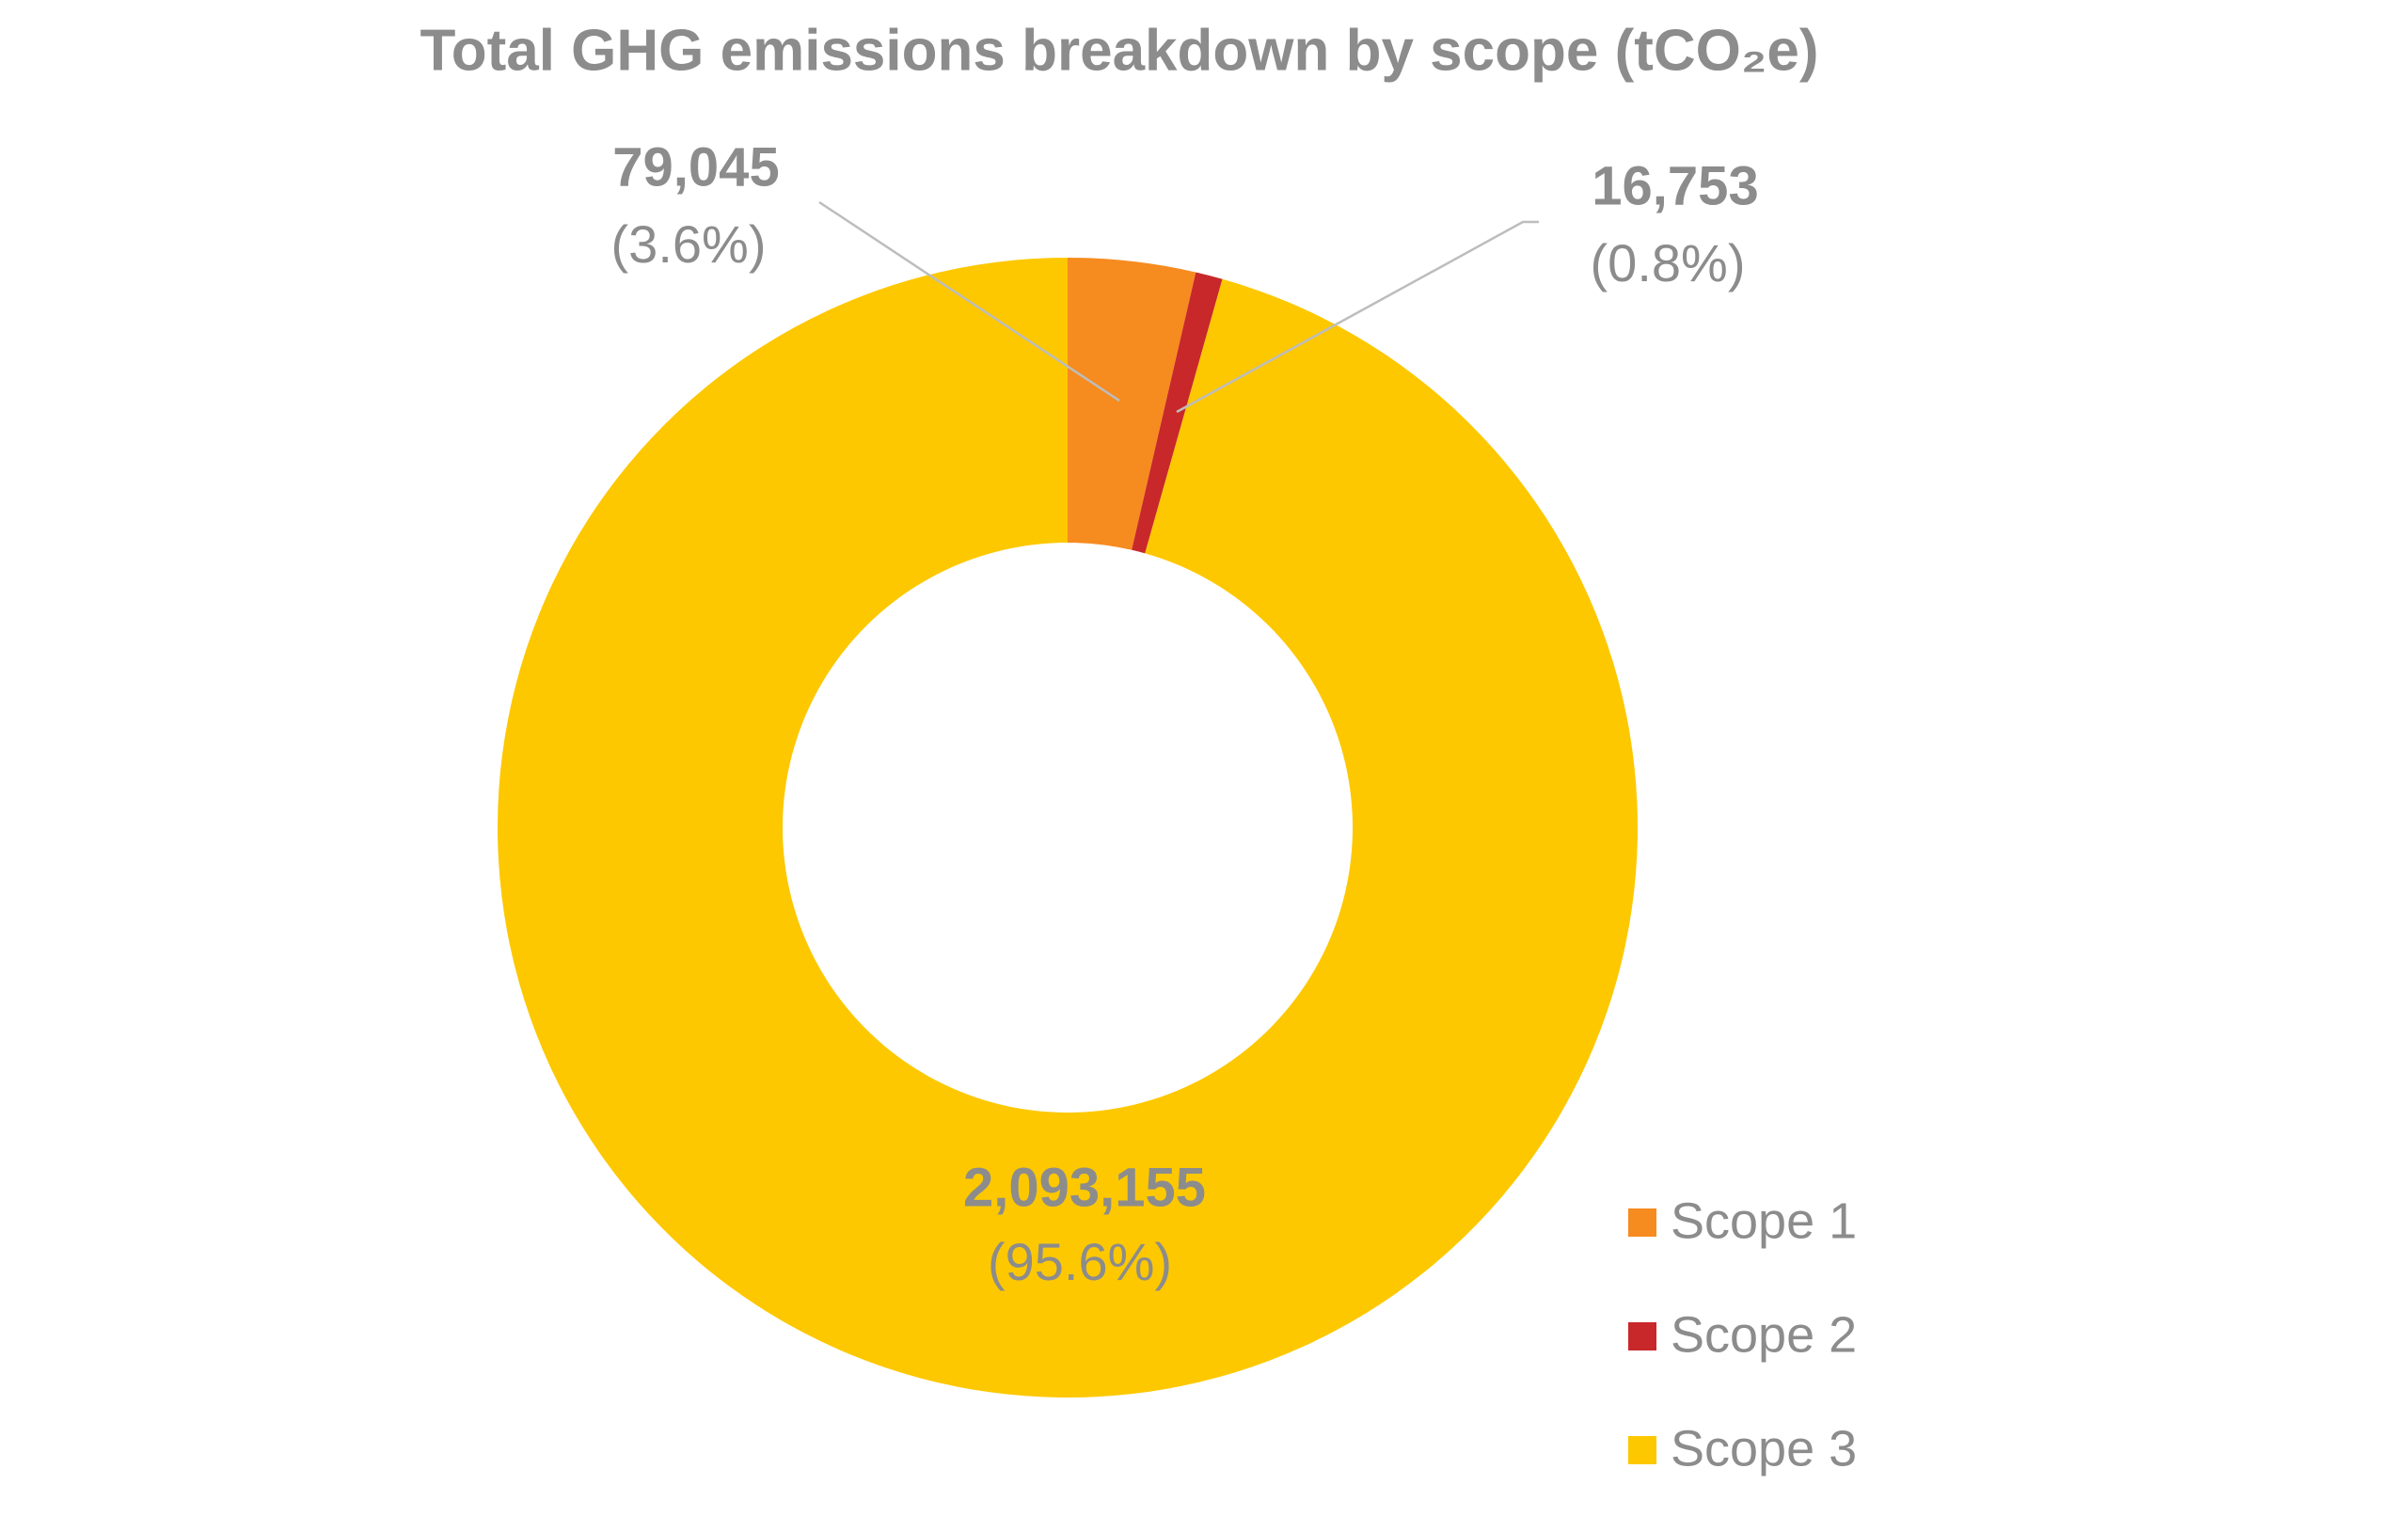 This screenshot has height=1516, width=2408. Describe the element at coordinates (689, 244) in the screenshot. I see `percent-label: (3.6%)` at that location.